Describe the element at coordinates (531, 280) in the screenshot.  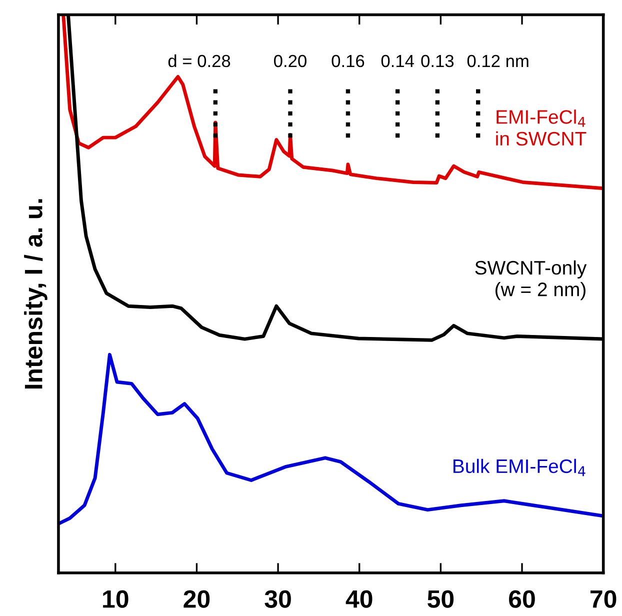
I see `series-label: SWCNT-only (w = 2 nm)` at that location.